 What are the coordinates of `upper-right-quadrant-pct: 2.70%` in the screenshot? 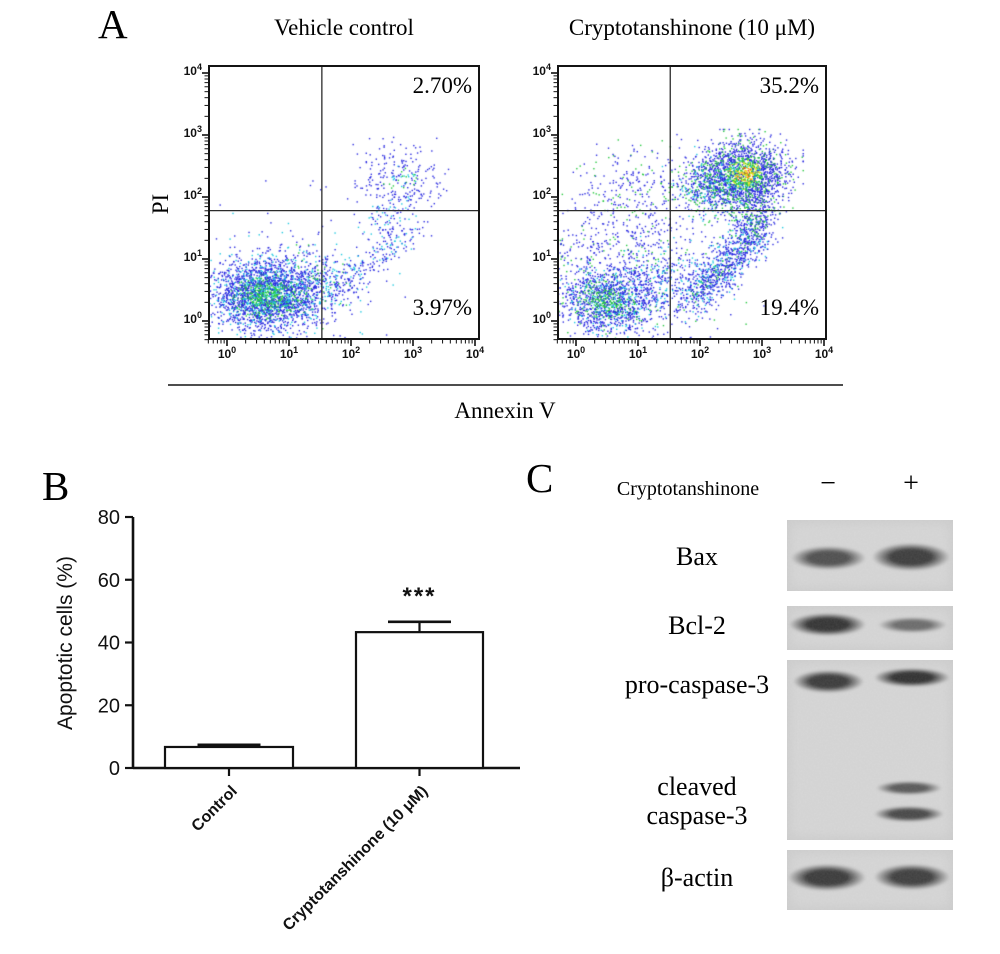 It's located at (442, 85).